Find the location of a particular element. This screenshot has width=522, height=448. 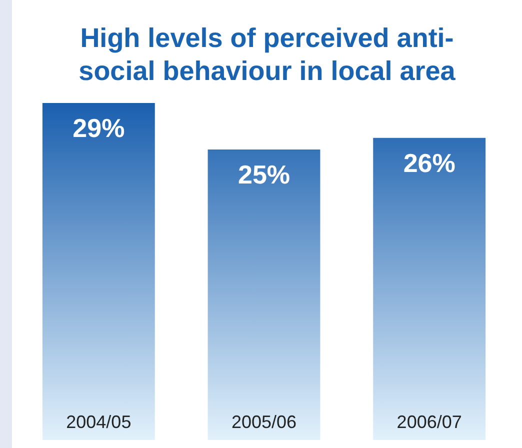

x-tick-label: 2005/06 is located at coordinates (264, 422).